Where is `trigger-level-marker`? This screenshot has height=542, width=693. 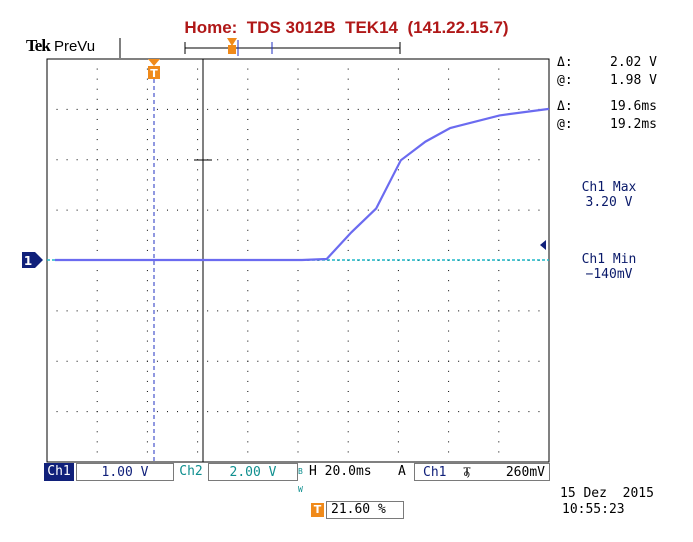 trigger-level-marker is located at coordinates (543, 245).